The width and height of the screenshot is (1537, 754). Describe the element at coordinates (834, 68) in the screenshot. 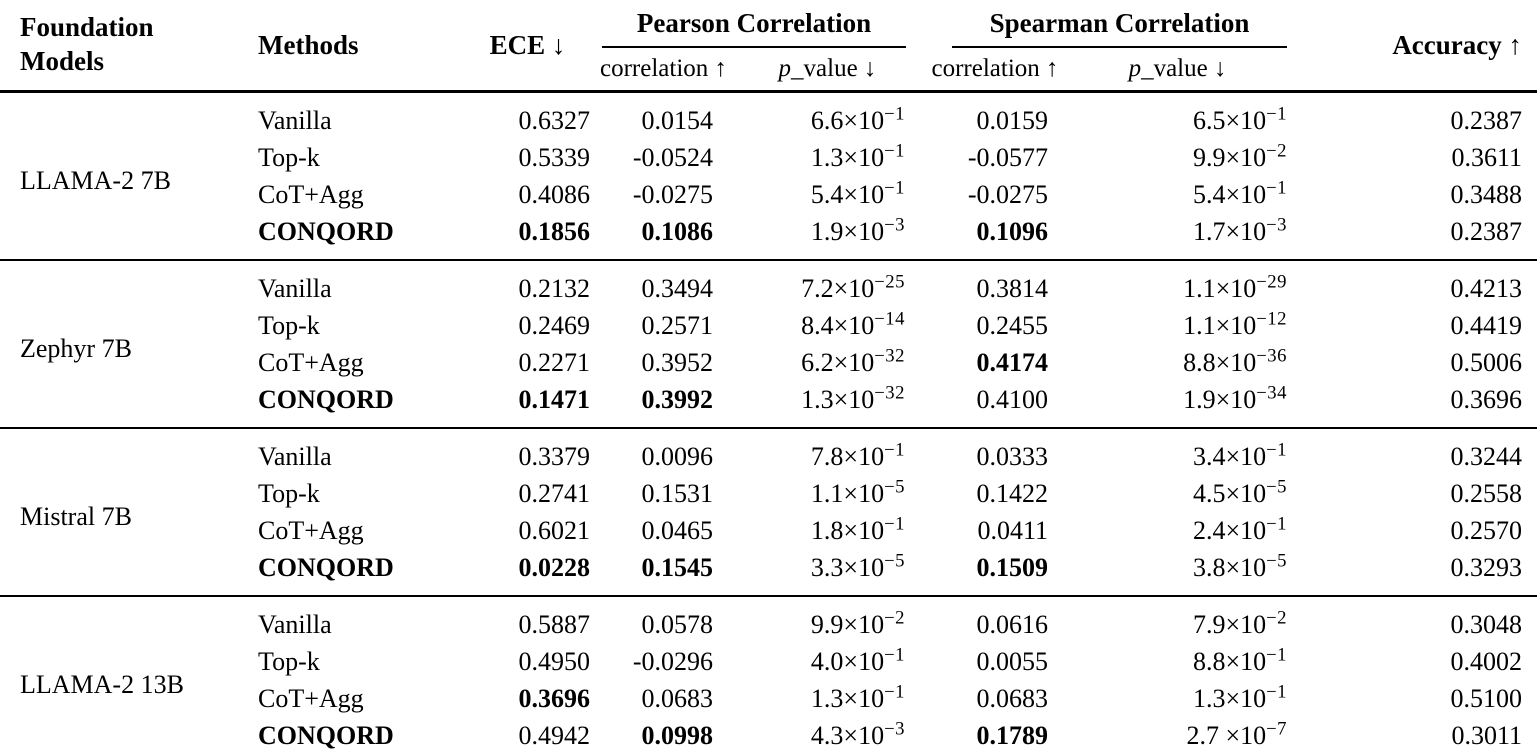

I see `p-value-label: _value ↓` at that location.